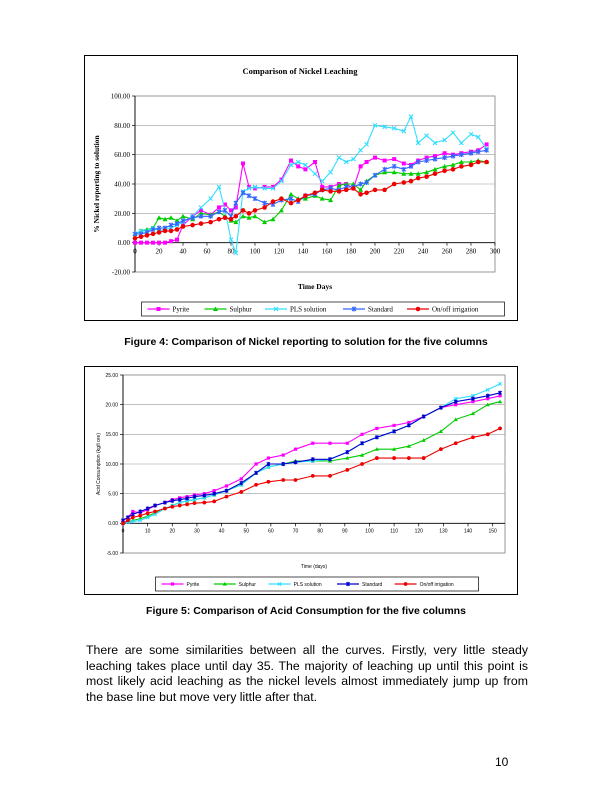 Image resolution: width=612 pixels, height=792 pixels. I want to click on legend-label: Standard, so click(372, 585).